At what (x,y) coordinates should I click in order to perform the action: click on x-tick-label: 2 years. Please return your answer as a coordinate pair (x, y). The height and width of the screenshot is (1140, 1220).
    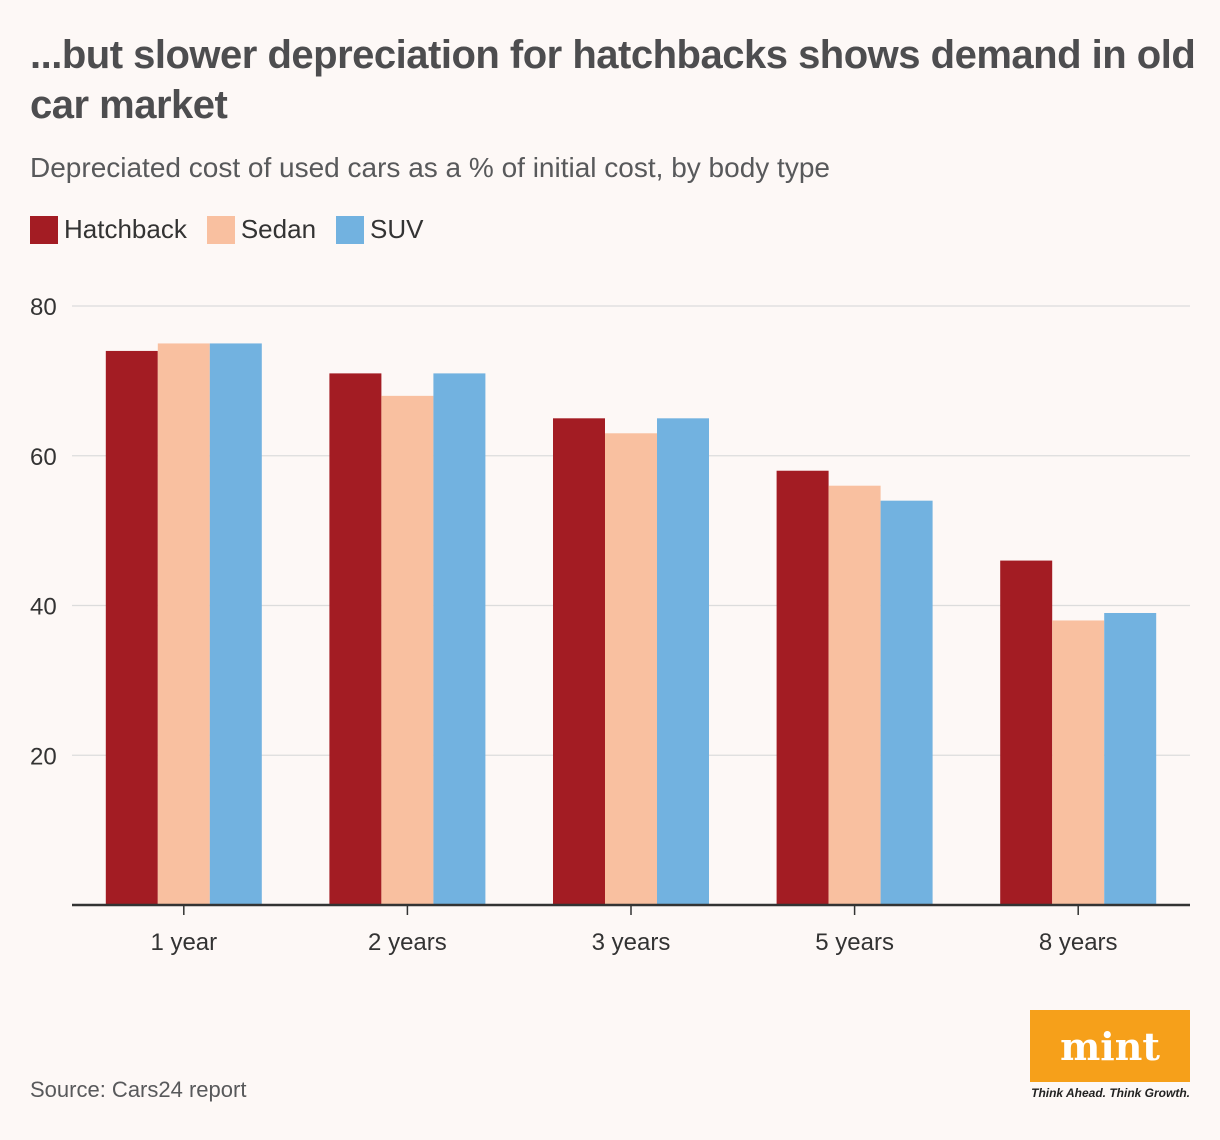
    Looking at the image, I should click on (407, 942).